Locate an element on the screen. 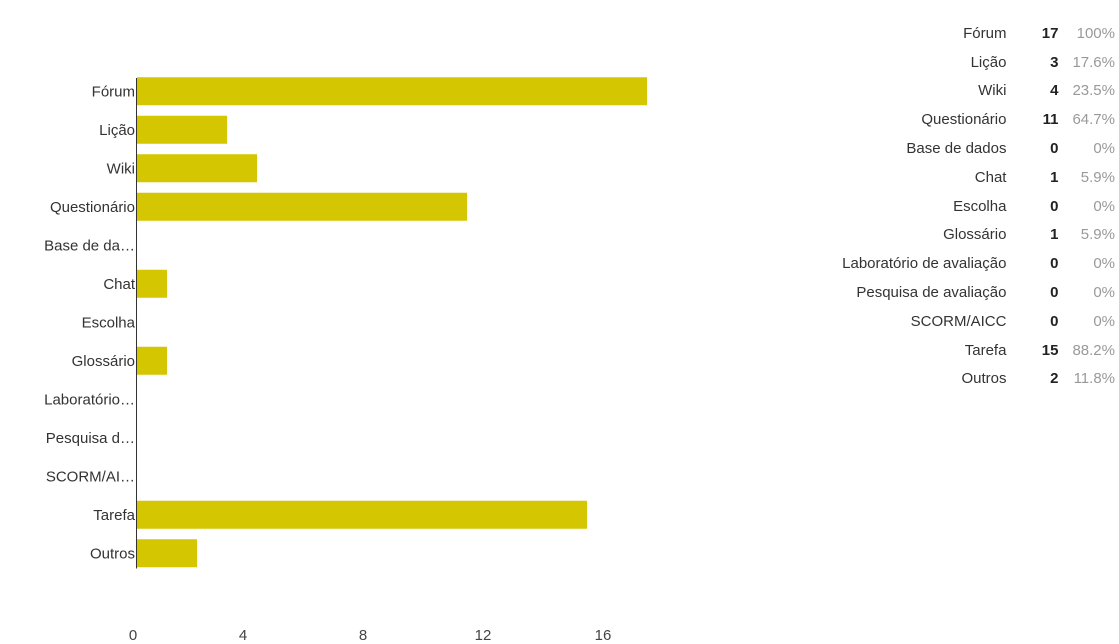 This screenshot has width=1119, height=644. table-row: Base de dados 0 0% is located at coordinates (980, 148).